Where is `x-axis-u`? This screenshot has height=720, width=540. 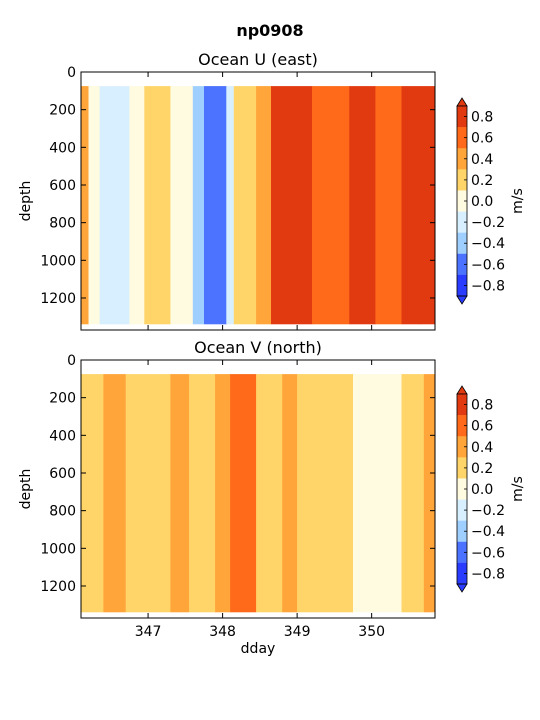
x-axis-u is located at coordinates (260, 201).